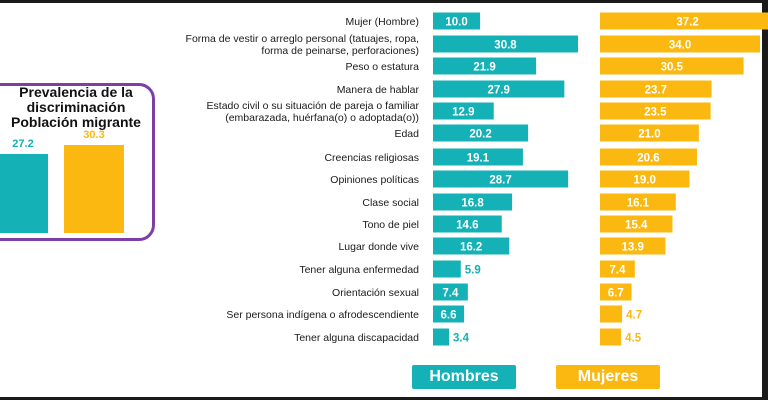 The image size is (768, 400). Describe the element at coordinates (94, 189) in the screenshot. I see `inset-mujeres-bar` at that location.